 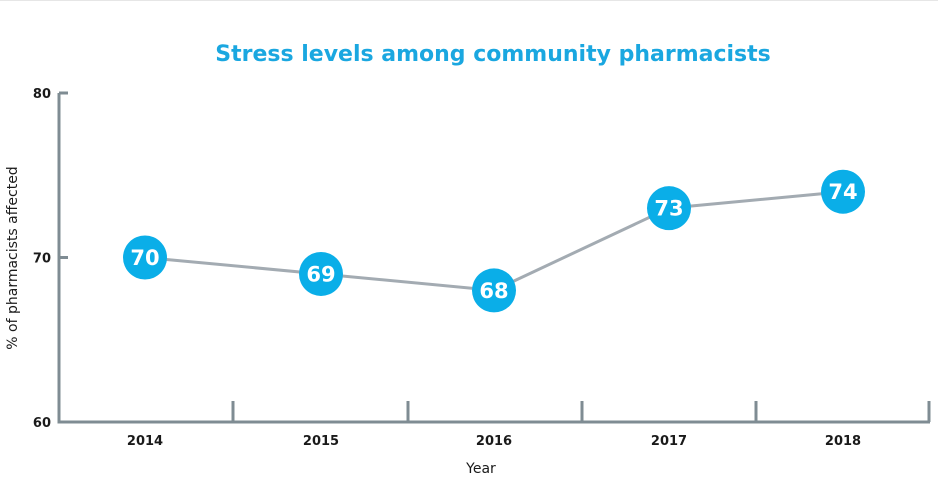 I want to click on y-tick-label: 60, so click(x=42, y=423).